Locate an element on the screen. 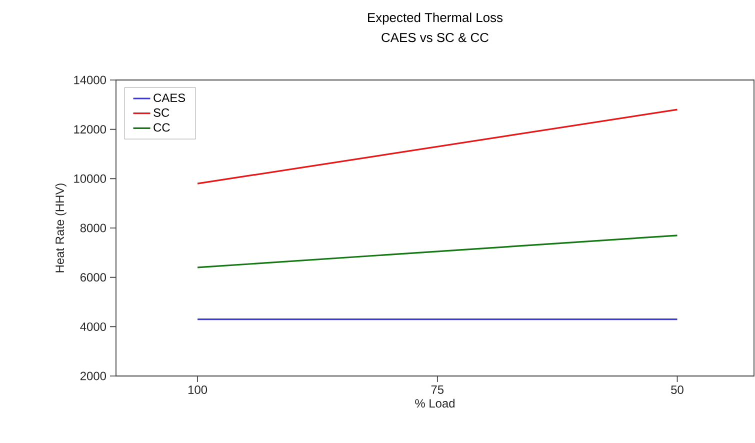 The width and height of the screenshot is (755, 443). x-tick-label: 100 is located at coordinates (198, 390).